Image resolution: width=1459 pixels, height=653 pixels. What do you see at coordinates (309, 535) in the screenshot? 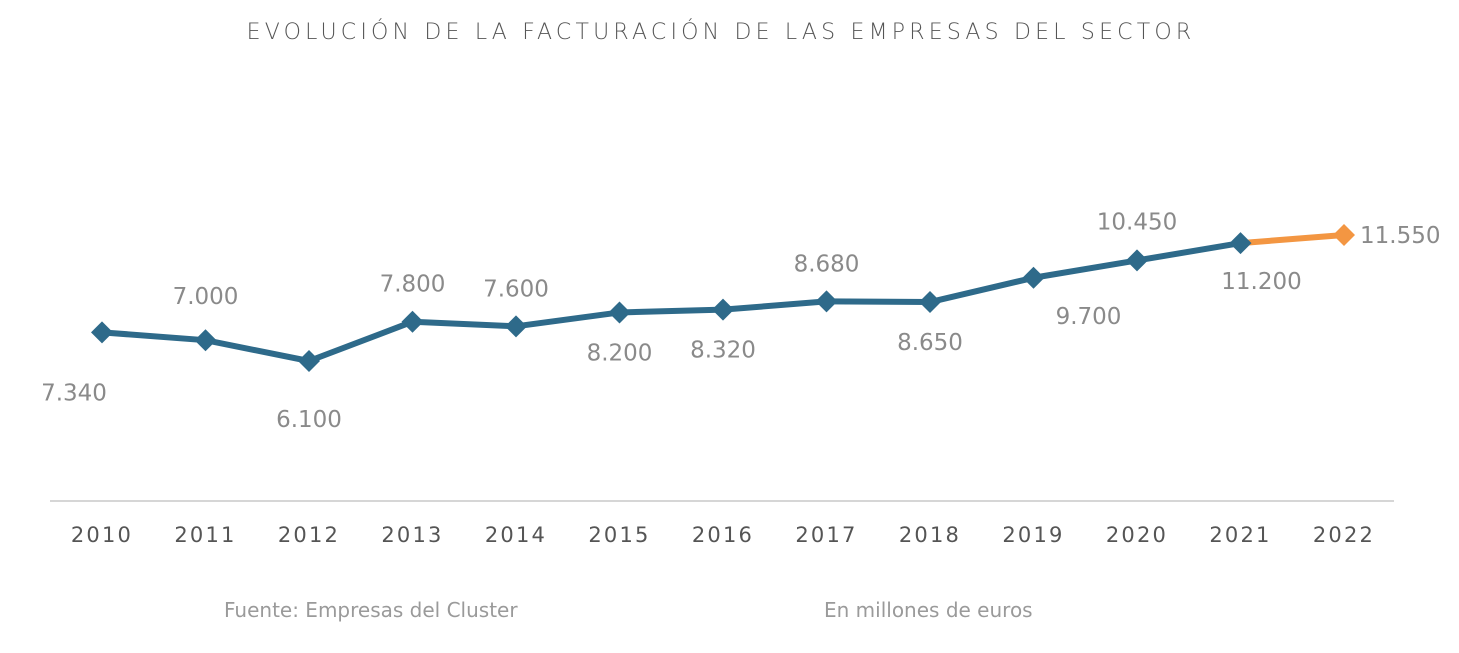
I see `x-tick-label-2012: 2012` at bounding box center [309, 535].